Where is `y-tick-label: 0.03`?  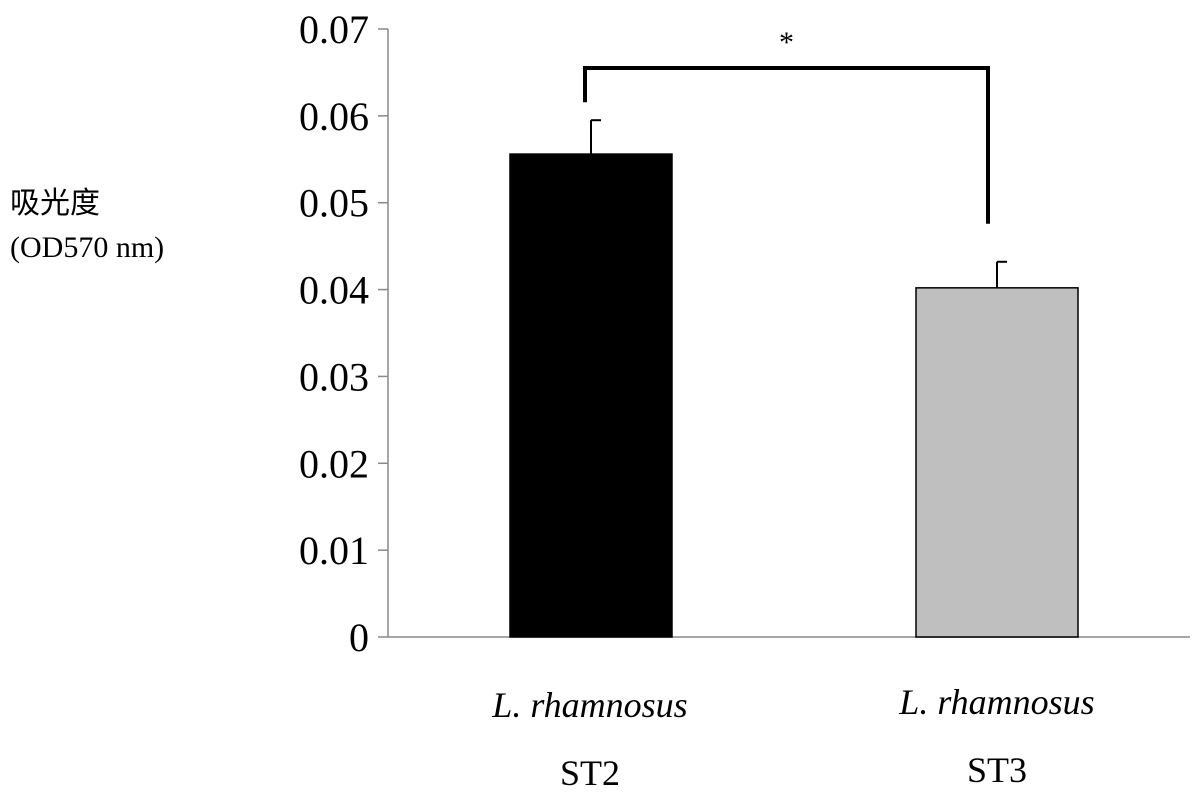 y-tick-label: 0.03 is located at coordinates (334, 376).